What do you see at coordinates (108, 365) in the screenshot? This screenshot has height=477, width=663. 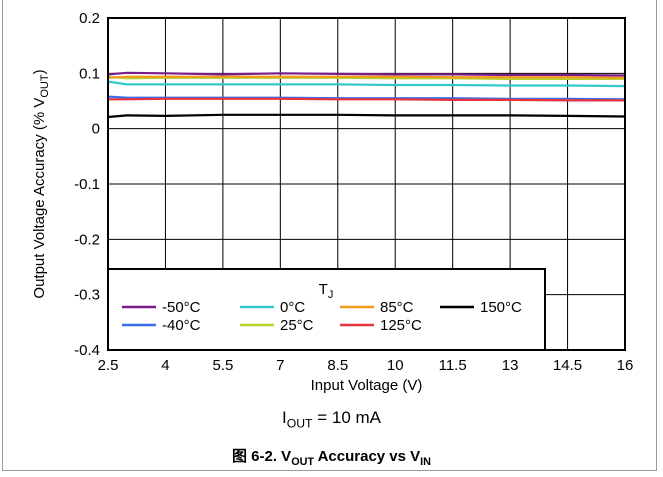 I see `x-tick-label: 2.5` at bounding box center [108, 365].